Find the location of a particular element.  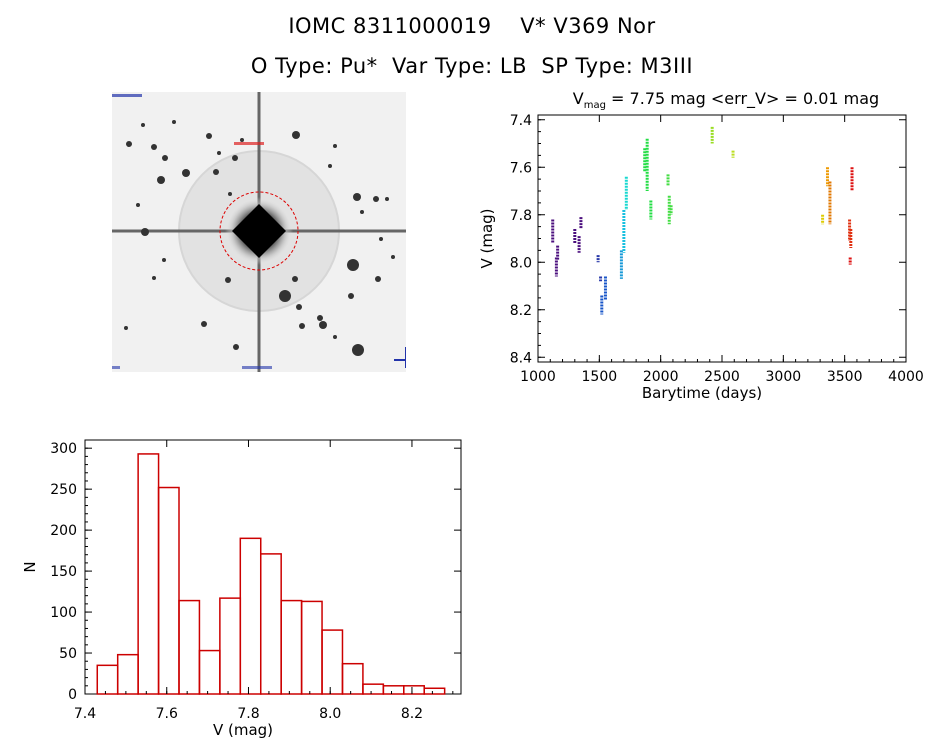

y-tick-label: 8.2 is located at coordinates (521, 311).